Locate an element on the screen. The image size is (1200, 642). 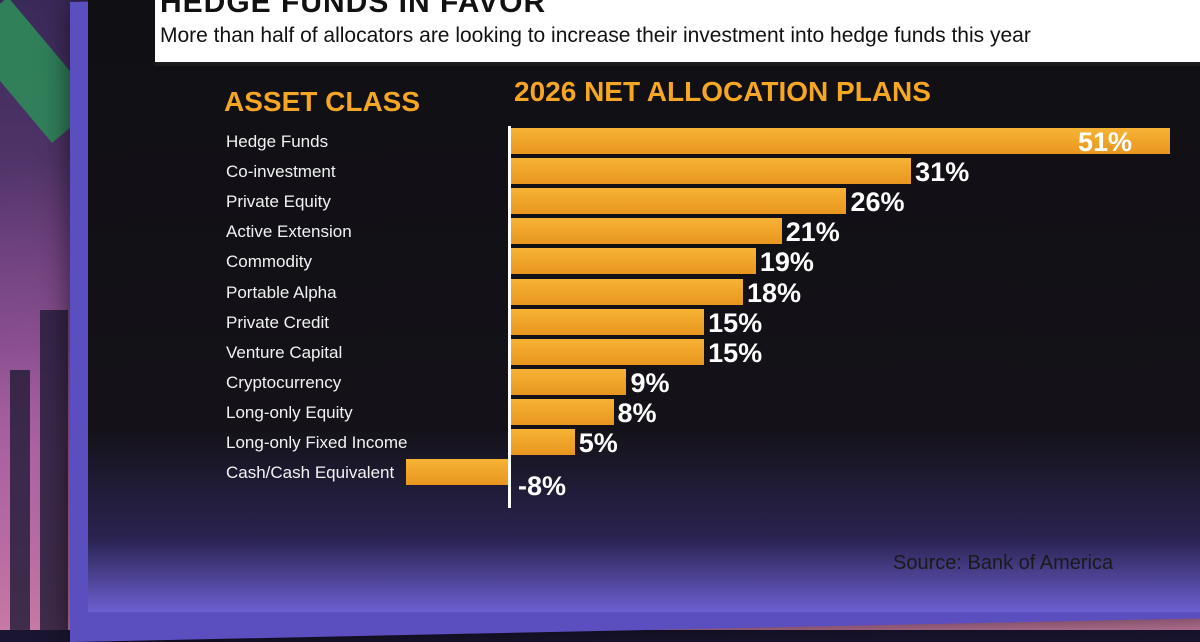
category-label: Portable Alpha is located at coordinates (281, 292).